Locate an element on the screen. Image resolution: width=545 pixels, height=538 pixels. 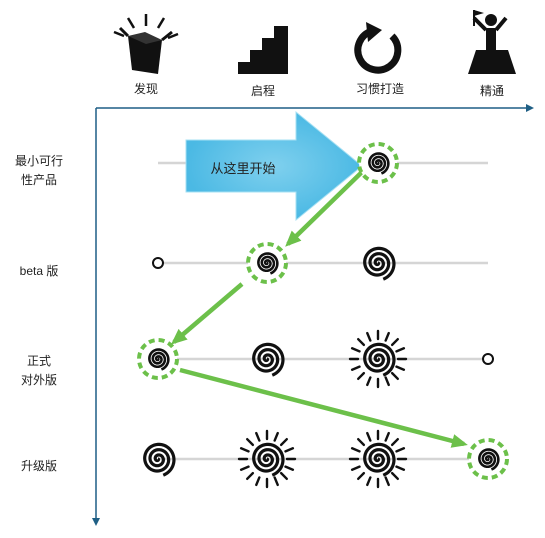
row-label-beta: beta 版 is located at coordinates (39, 271).